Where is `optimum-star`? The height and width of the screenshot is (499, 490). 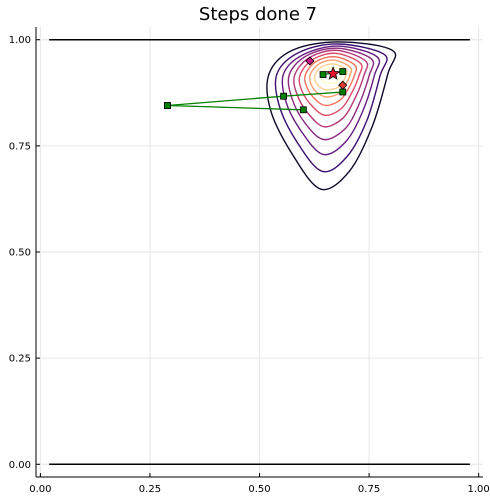
optimum-star is located at coordinates (333, 73).